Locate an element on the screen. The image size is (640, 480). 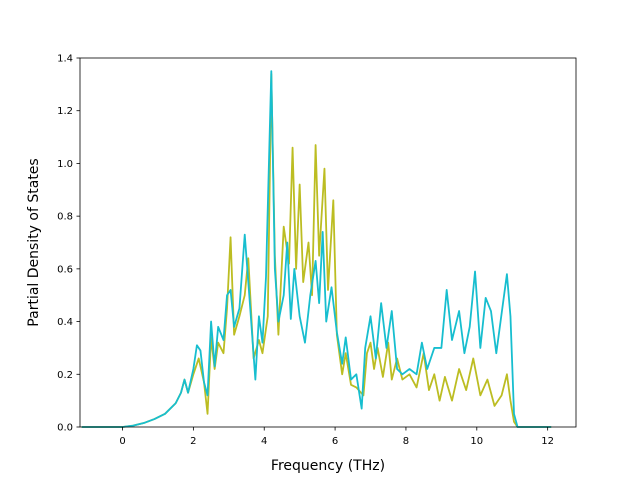
y-tick-label: 0.2 is located at coordinates (65, 375).